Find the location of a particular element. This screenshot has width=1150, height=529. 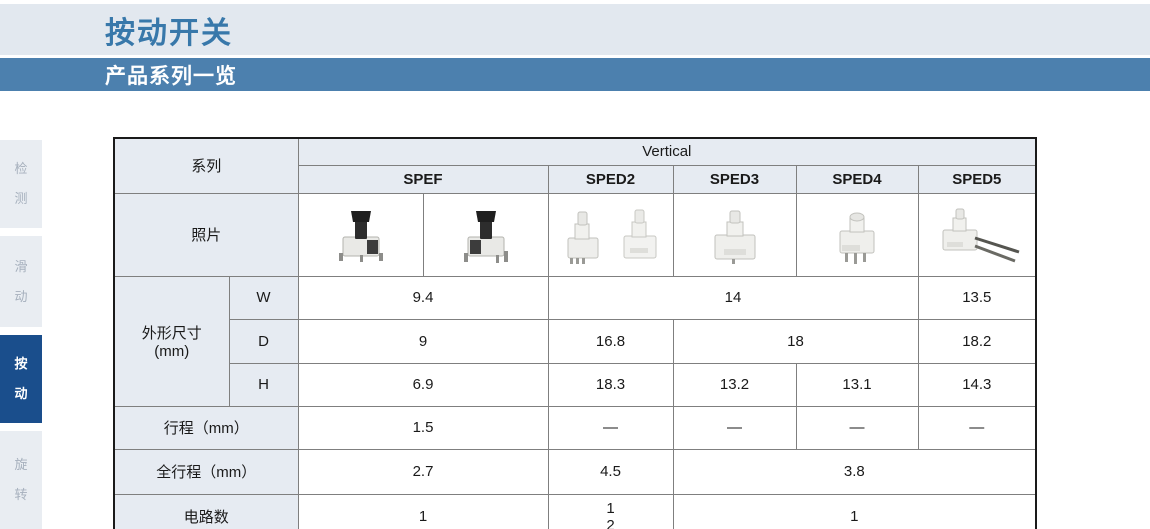

travel-sped5: — is located at coordinates (977, 427).